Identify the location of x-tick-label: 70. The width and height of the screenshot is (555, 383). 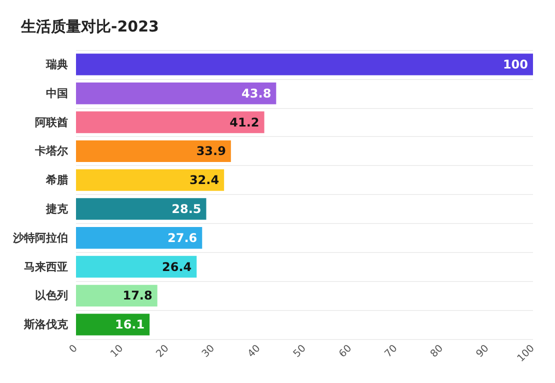
(391, 351).